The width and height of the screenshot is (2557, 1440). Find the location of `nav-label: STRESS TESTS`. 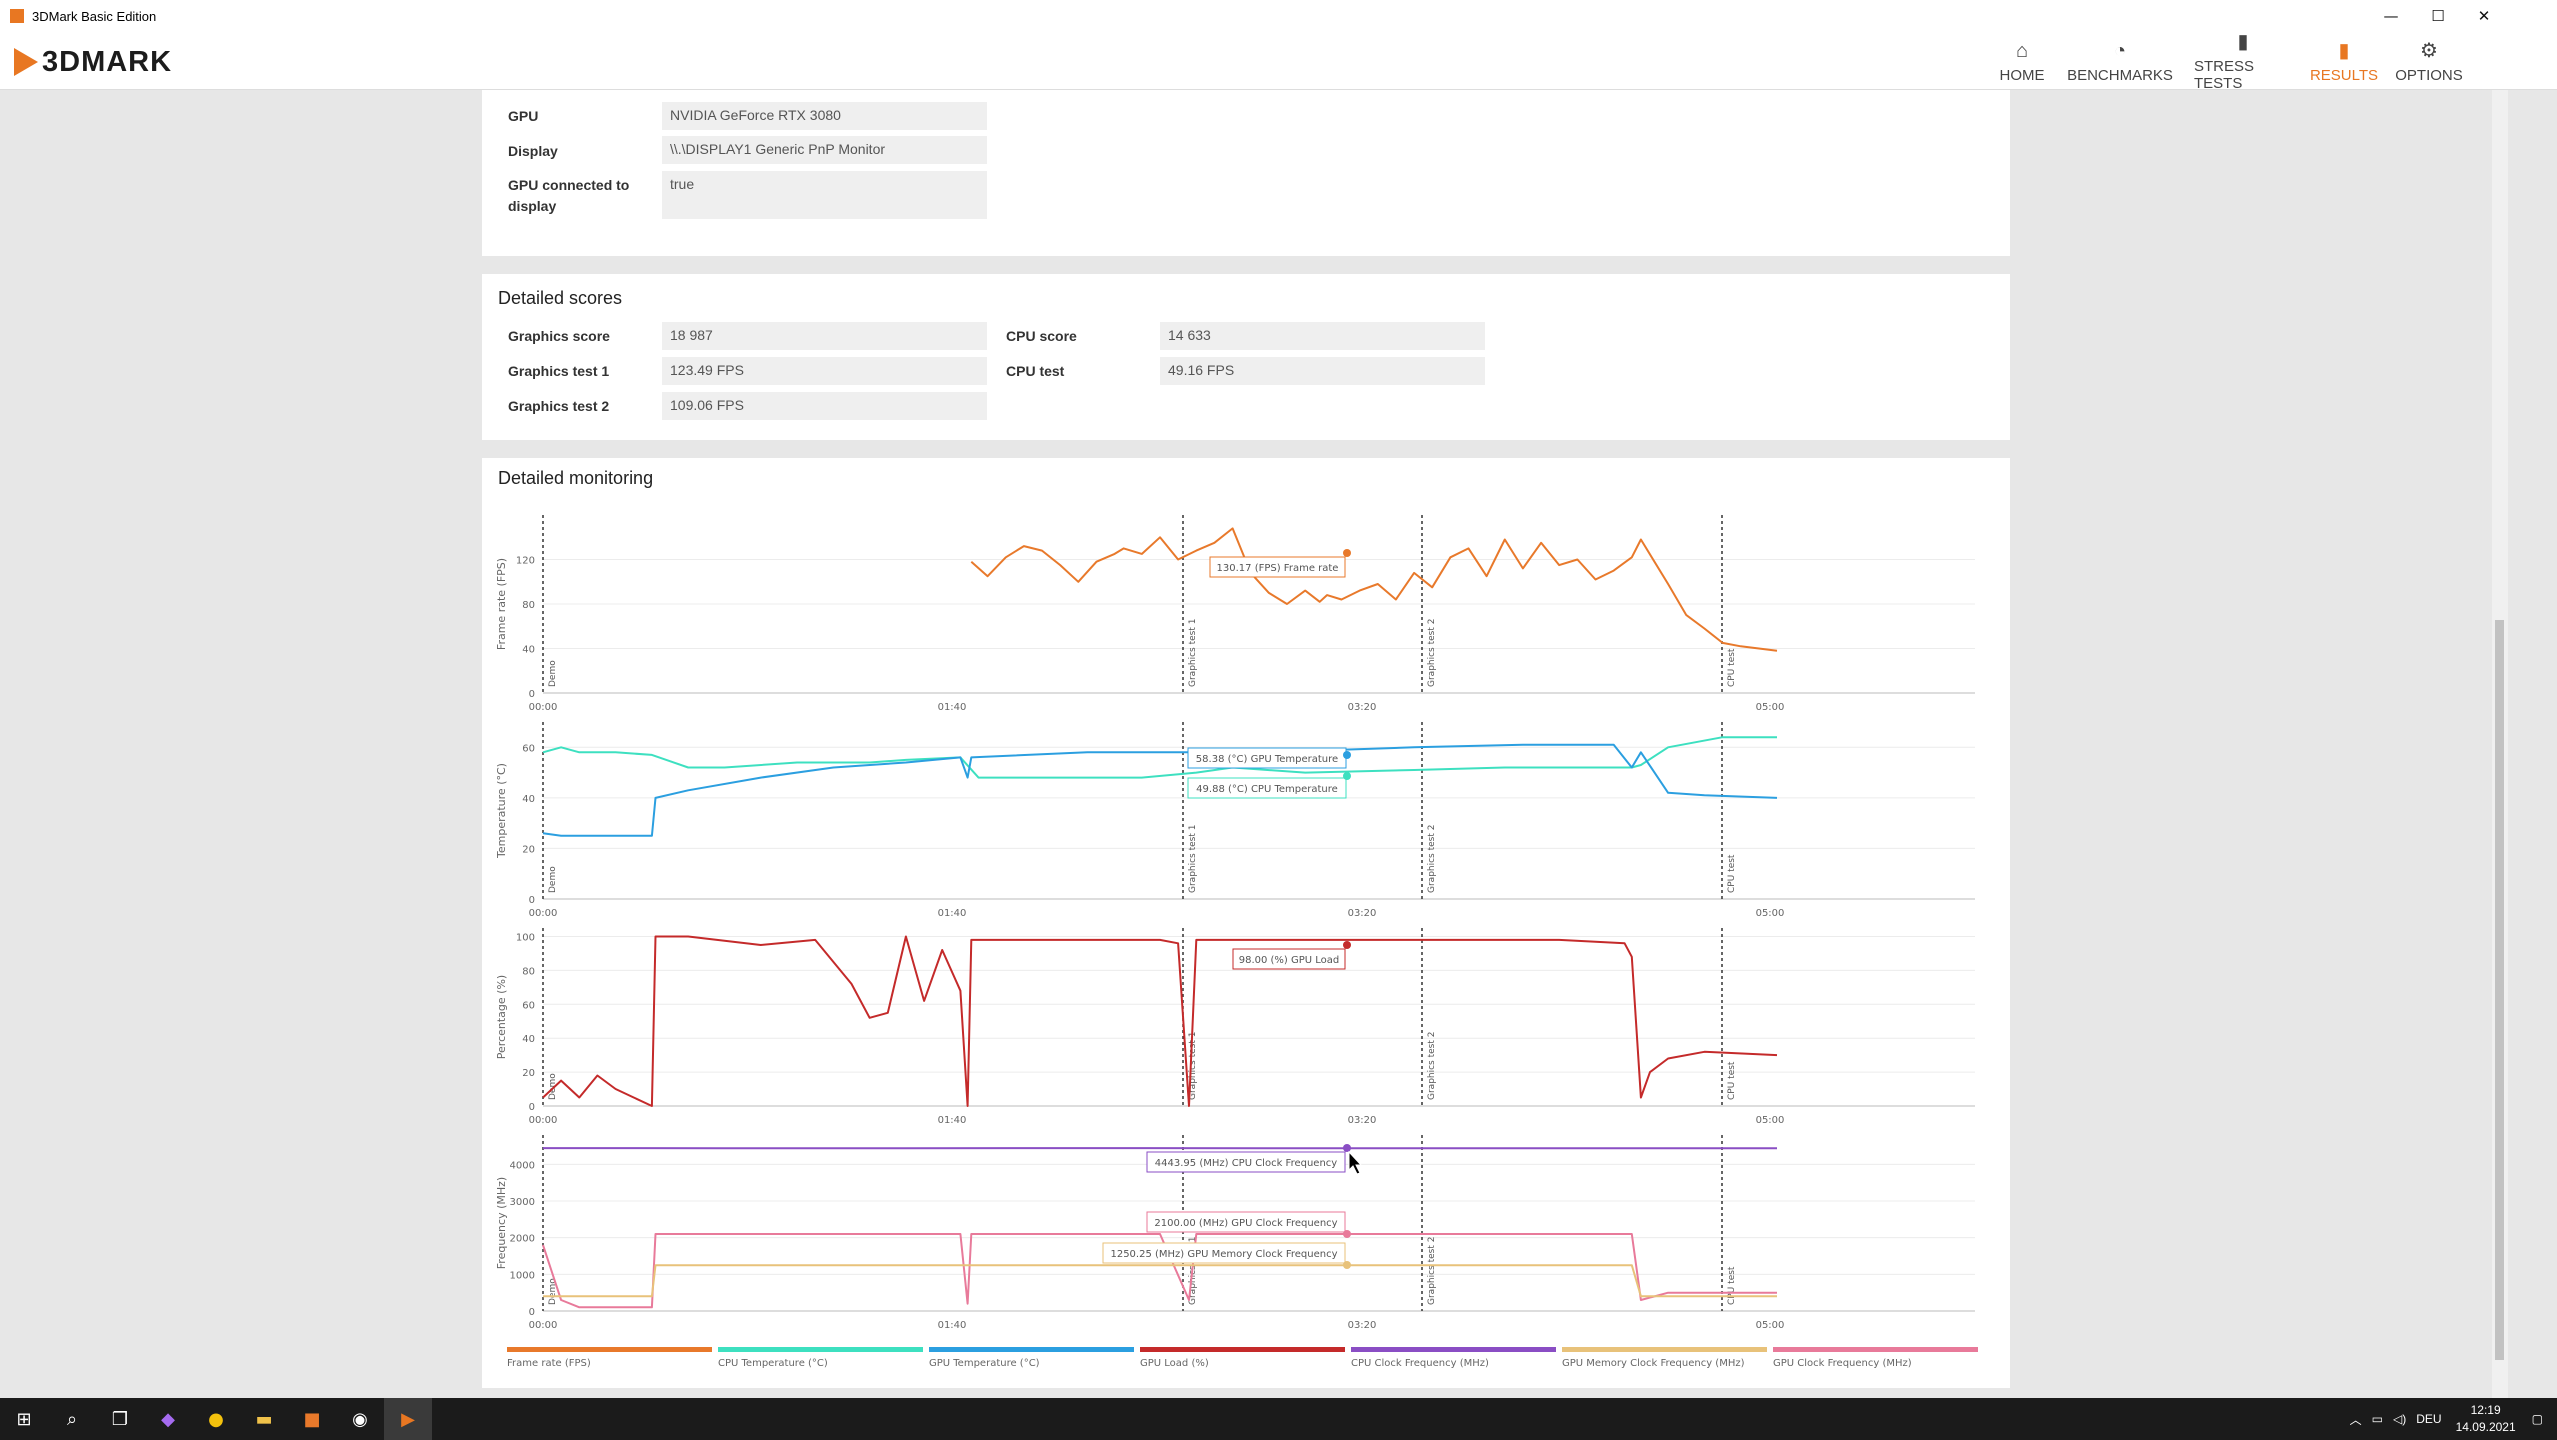

nav-label: STRESS TESTS is located at coordinates (2224, 75).